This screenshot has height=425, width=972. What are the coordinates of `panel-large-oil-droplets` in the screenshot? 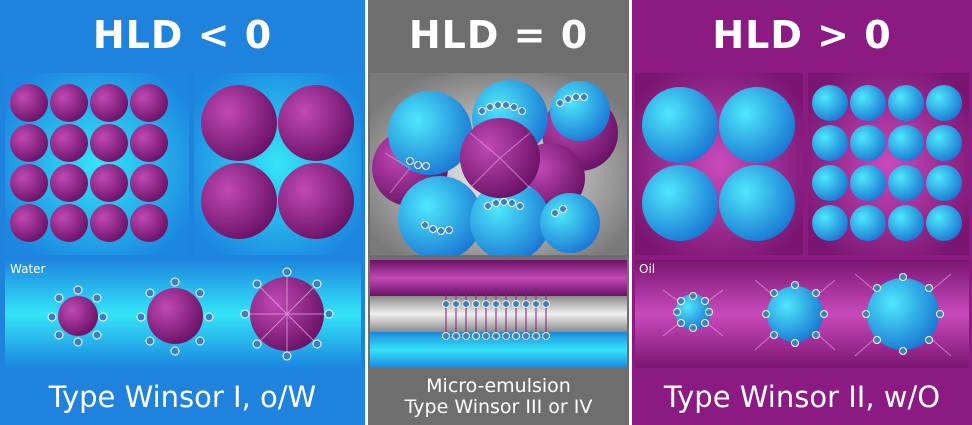 It's located at (277, 164).